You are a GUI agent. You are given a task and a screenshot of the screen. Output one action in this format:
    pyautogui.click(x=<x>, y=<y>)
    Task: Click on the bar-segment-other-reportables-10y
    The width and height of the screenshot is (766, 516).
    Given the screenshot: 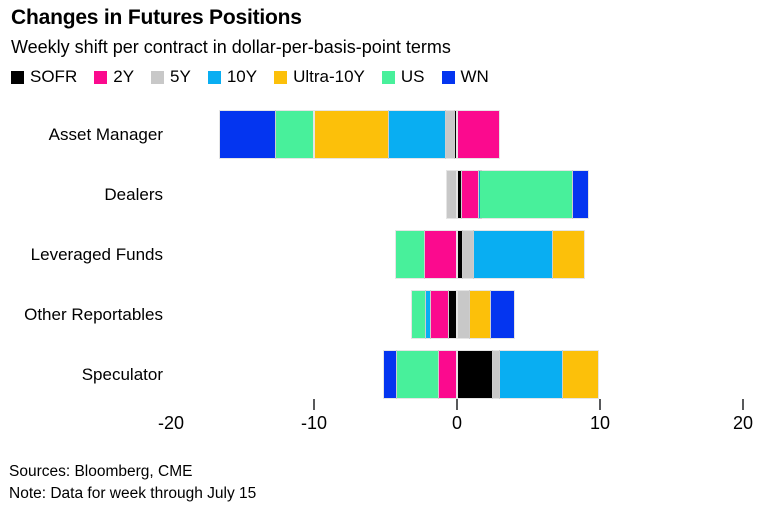 What is the action you would take?
    pyautogui.click(x=428, y=314)
    